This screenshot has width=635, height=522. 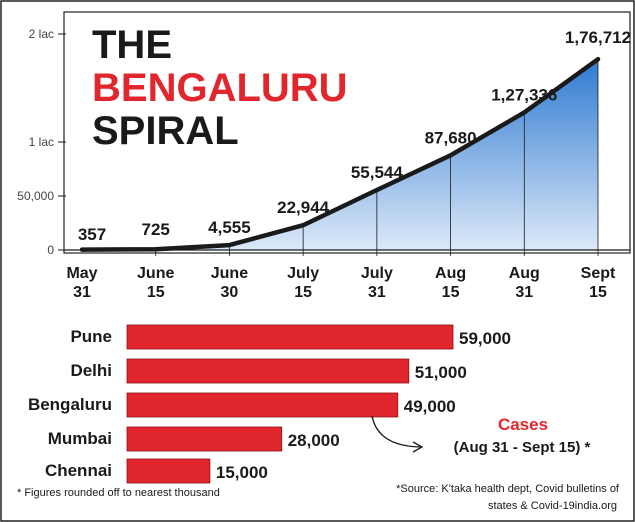 I want to click on point-value-label: 22,944, so click(x=303, y=207).